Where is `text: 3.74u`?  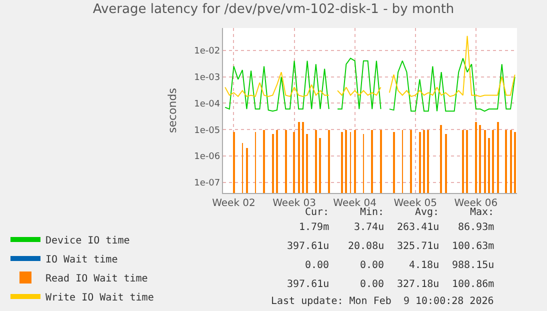
text: 3.74u is located at coordinates (369, 227).